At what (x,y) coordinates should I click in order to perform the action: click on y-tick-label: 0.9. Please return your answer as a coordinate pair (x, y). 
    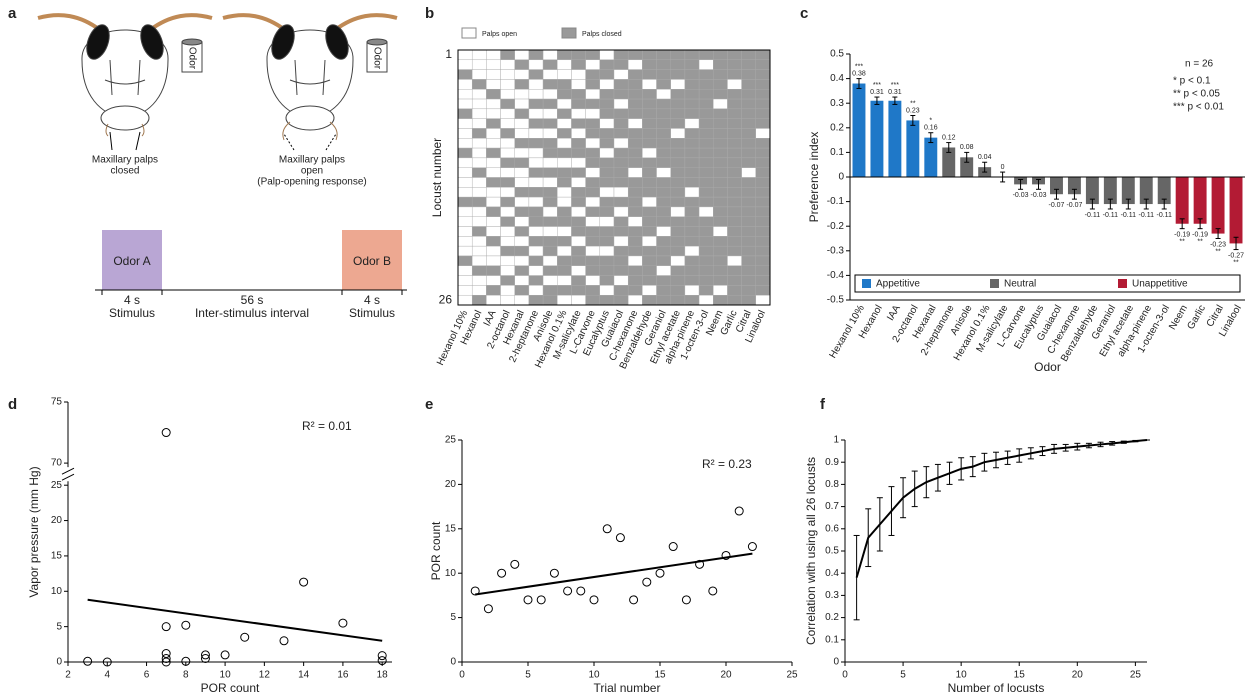
    Looking at the image, I should click on (832, 462).